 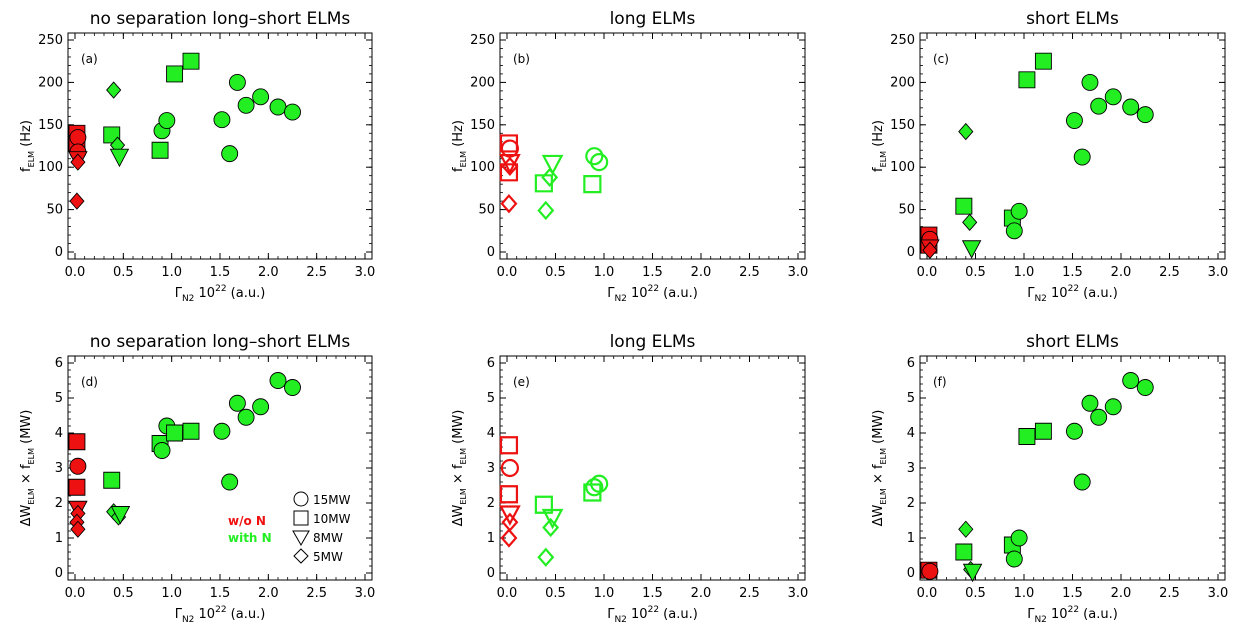 I want to click on legend-label: 10MW, so click(x=332, y=519).